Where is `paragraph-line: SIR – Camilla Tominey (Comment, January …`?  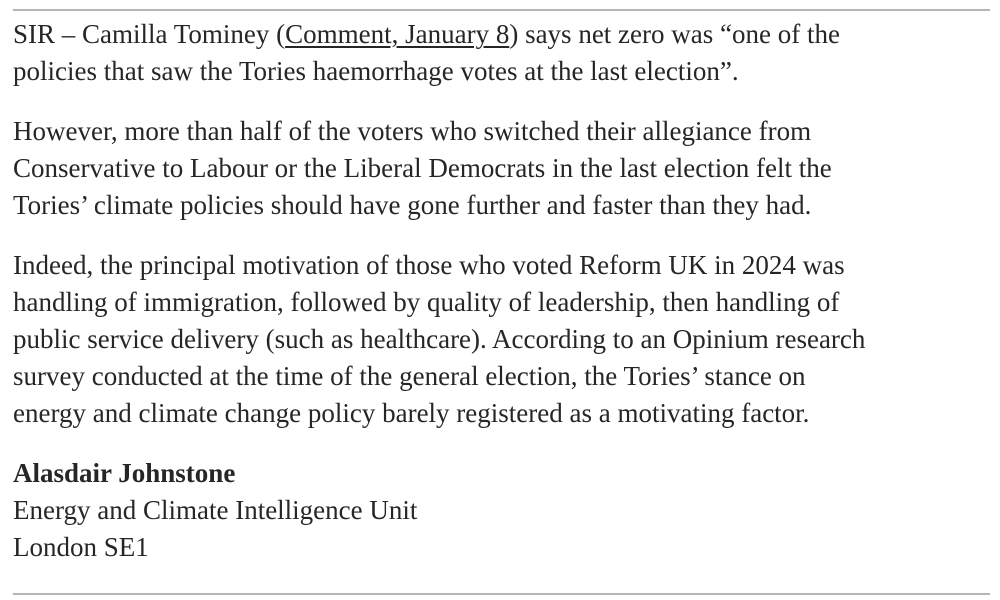 paragraph-line: SIR – Camilla Tominey (Comment, January … is located at coordinates (503, 34).